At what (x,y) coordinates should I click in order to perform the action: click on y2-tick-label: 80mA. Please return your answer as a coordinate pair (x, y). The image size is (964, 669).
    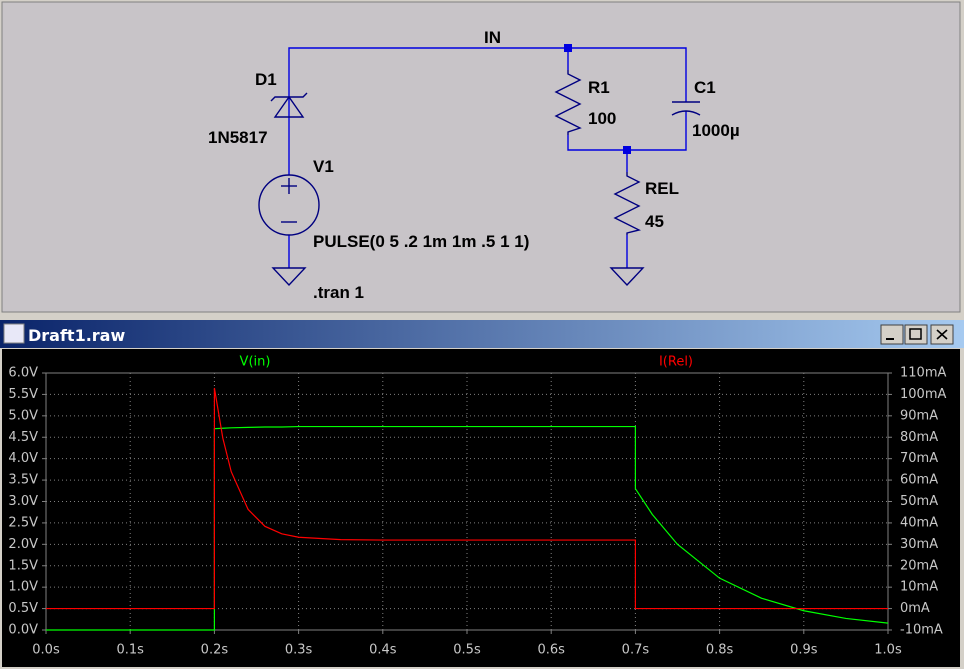
    Looking at the image, I should click on (919, 437).